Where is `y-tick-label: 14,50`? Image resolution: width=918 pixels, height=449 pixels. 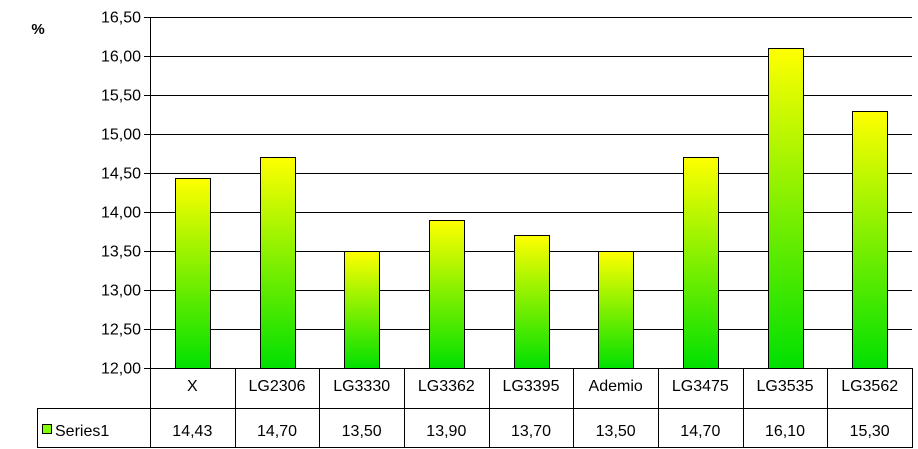 y-tick-label: 14,50 is located at coordinates (121, 174).